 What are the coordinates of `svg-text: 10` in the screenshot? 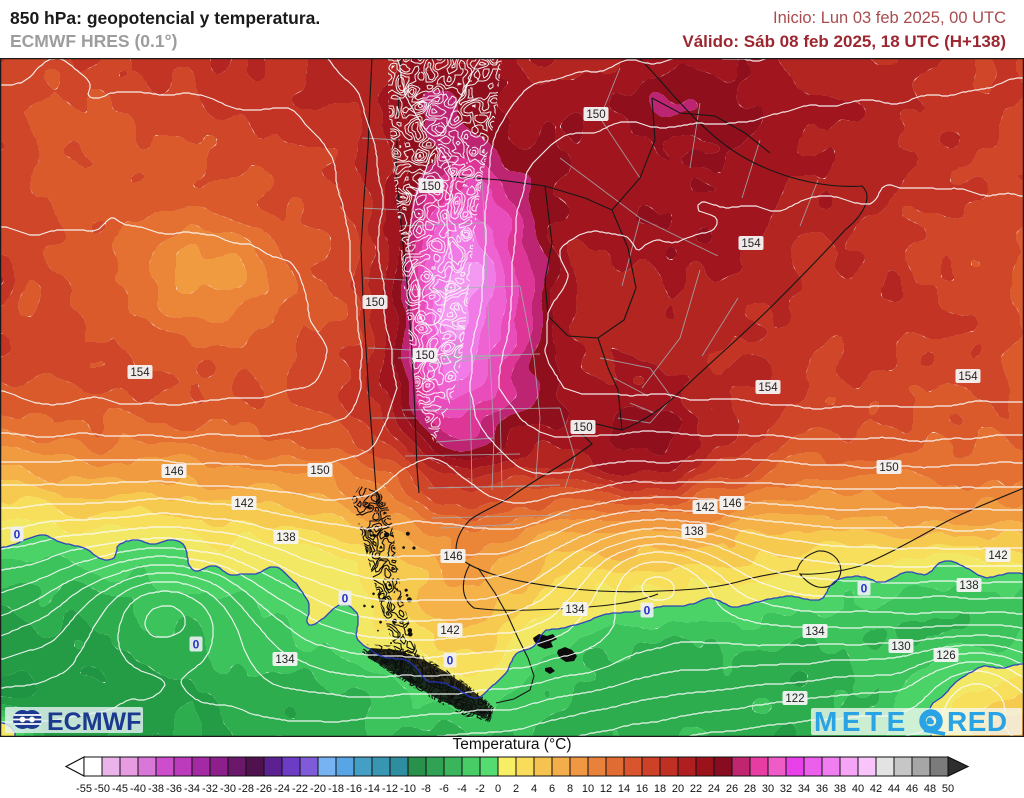 It's located at (588, 789).